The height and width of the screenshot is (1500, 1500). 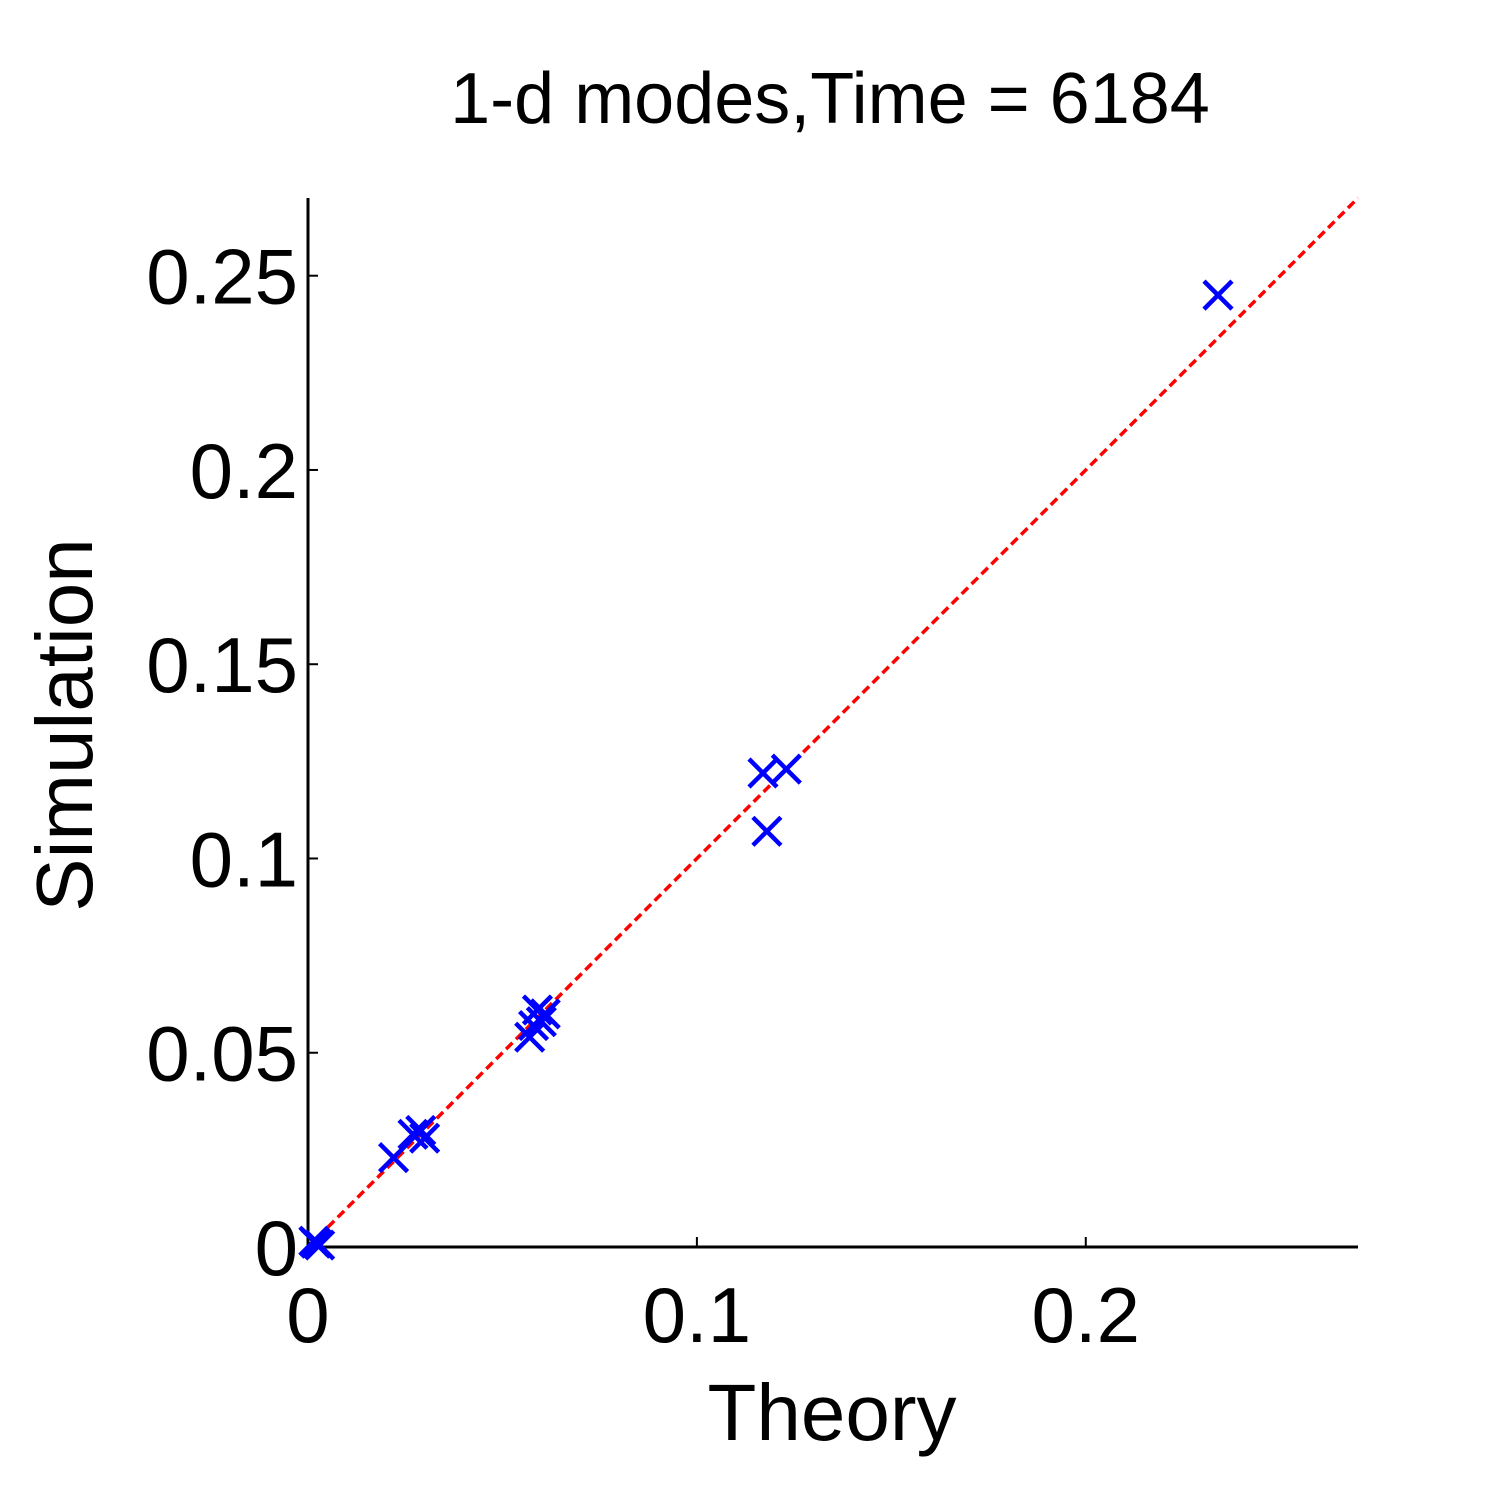 I want to click on y-tick-label: 0.05, so click(x=222, y=1054).